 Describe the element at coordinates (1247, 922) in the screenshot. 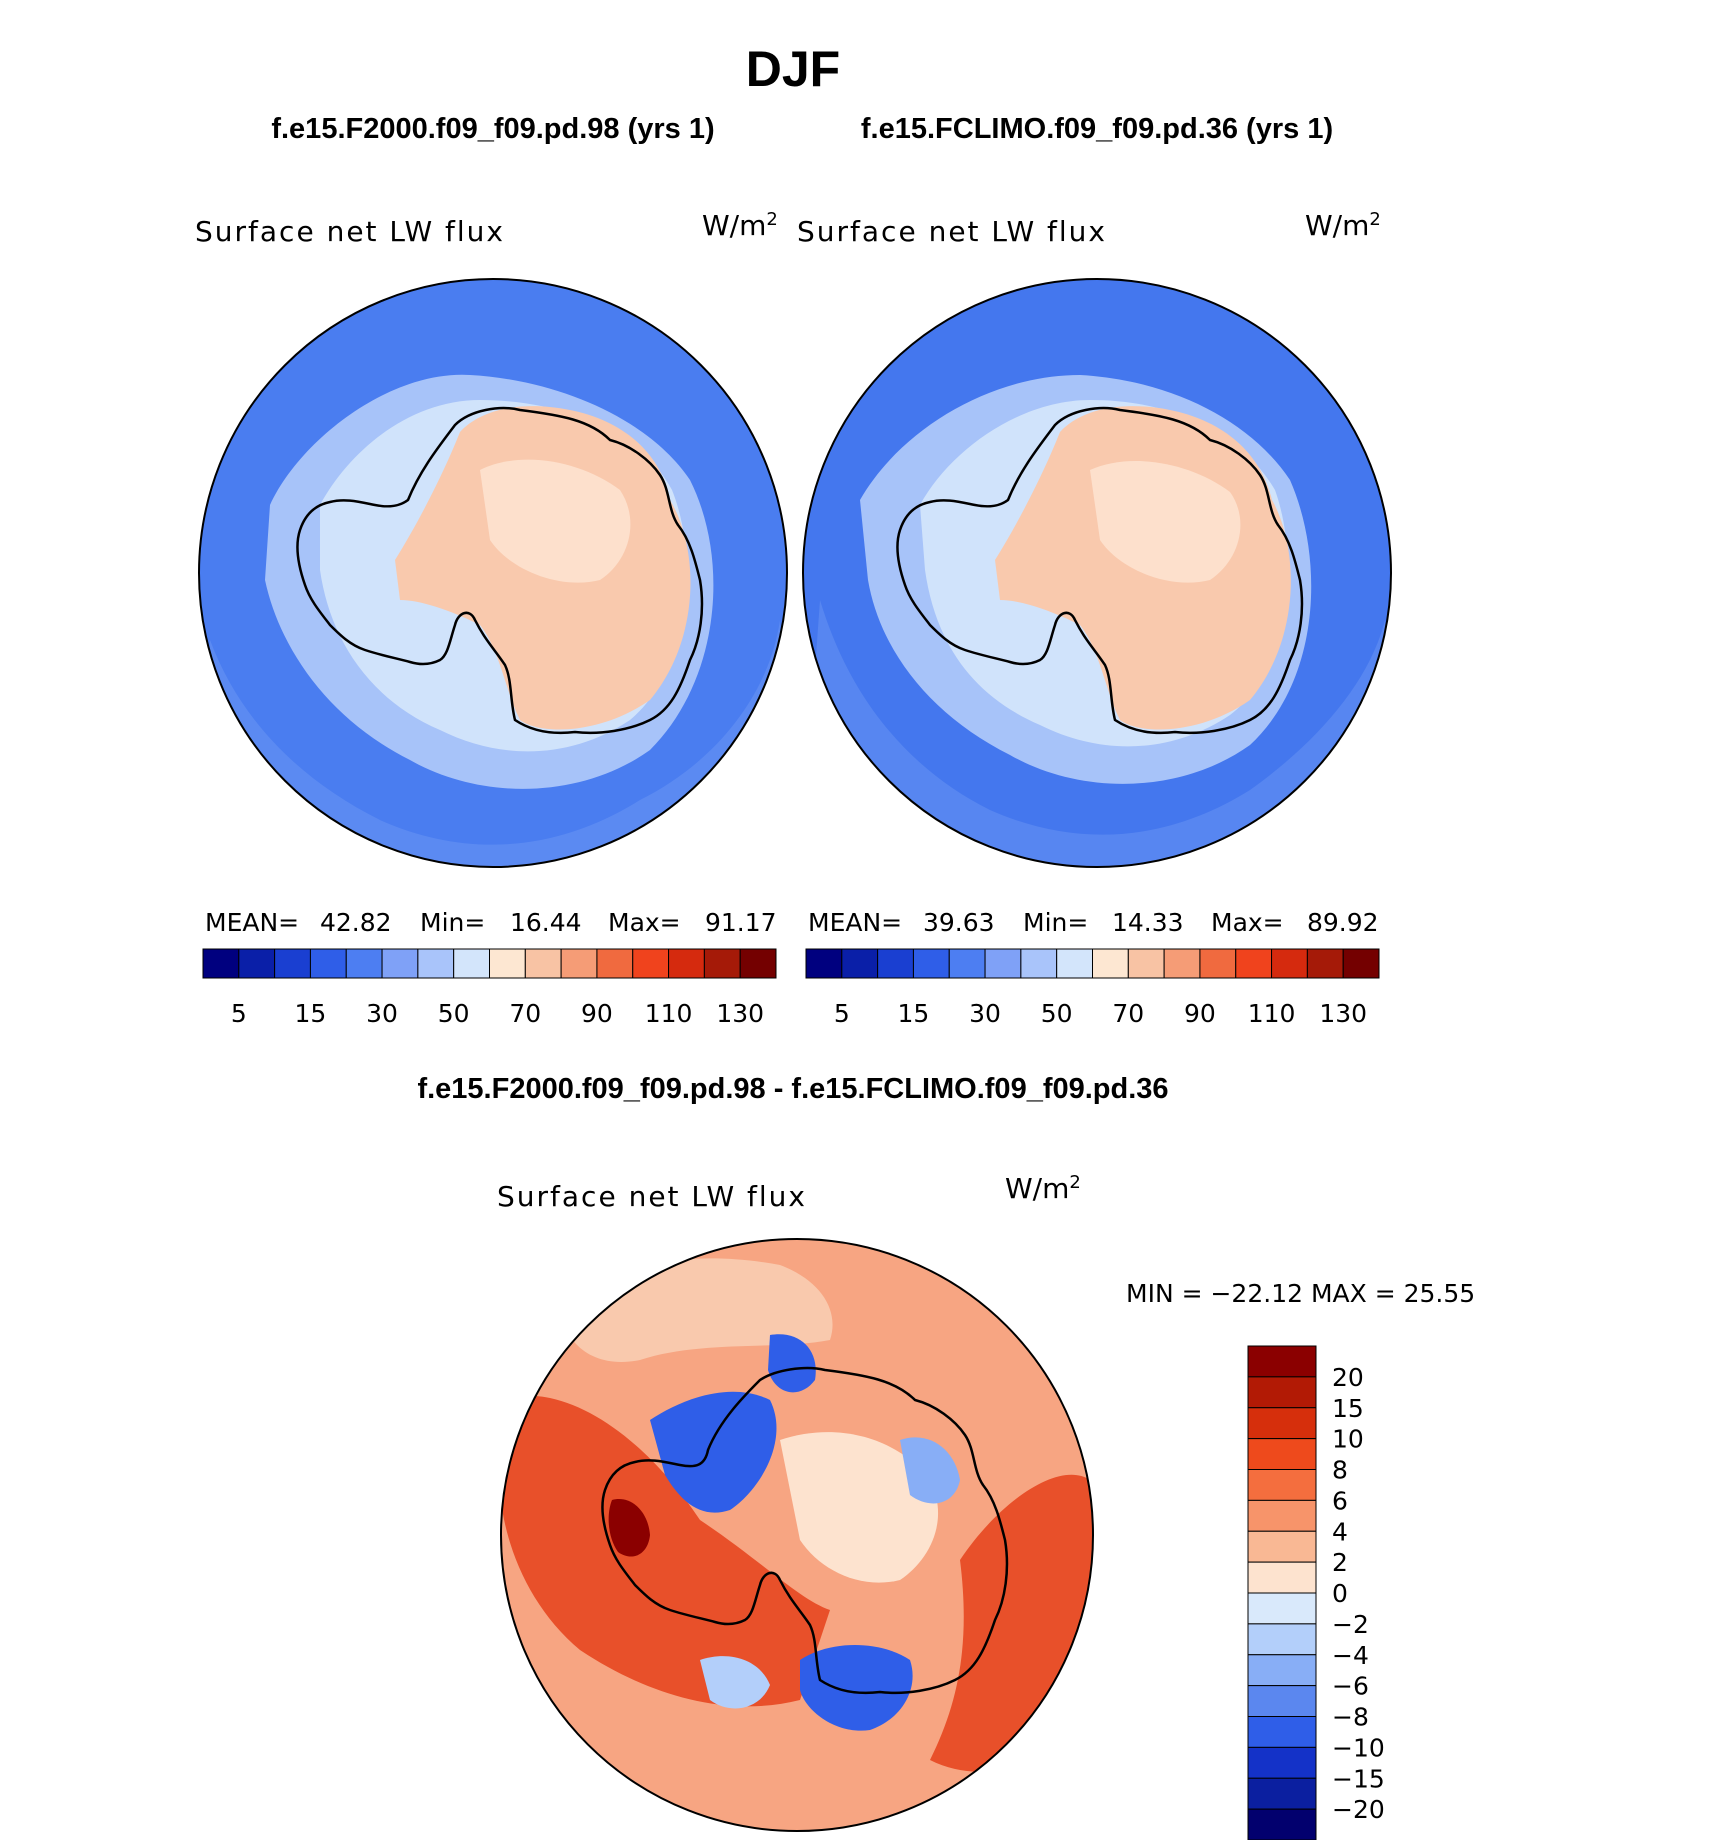

I see `panel-right-max-label: Max=` at that location.